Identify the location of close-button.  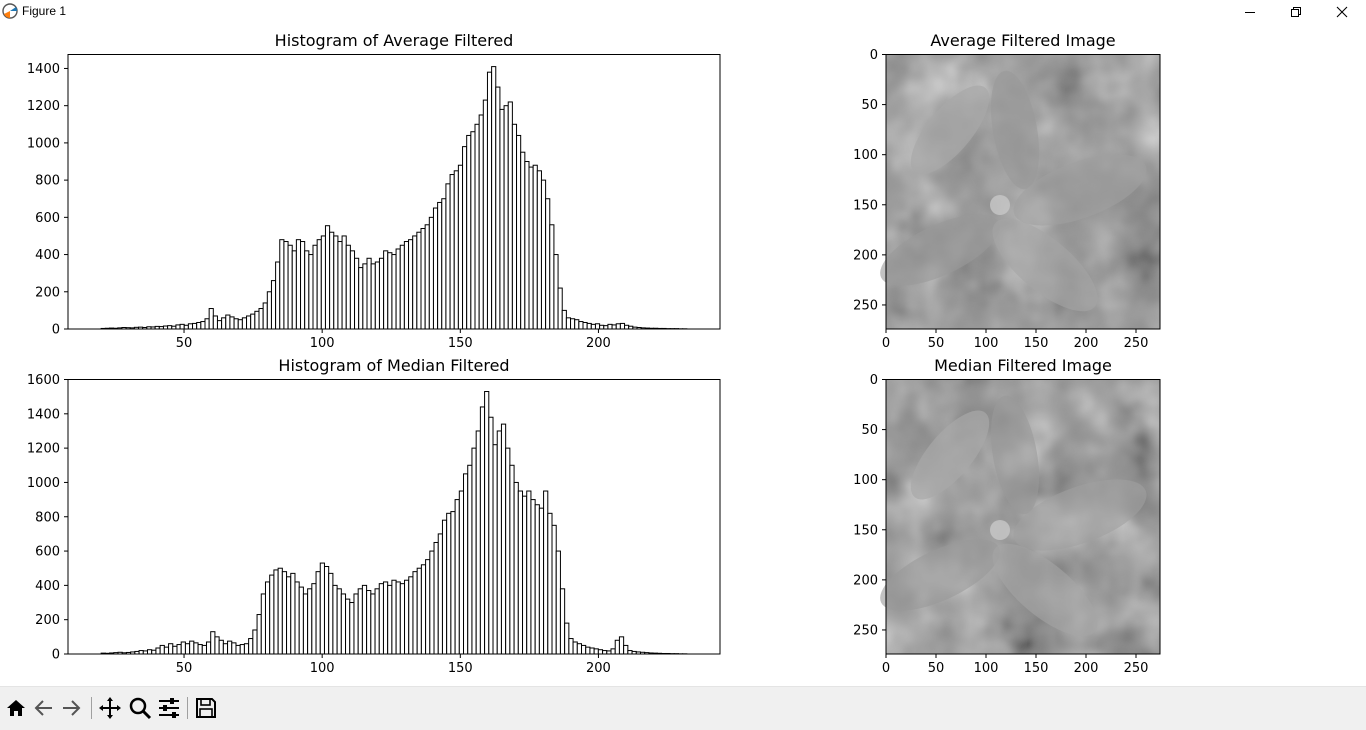
(1342, 12).